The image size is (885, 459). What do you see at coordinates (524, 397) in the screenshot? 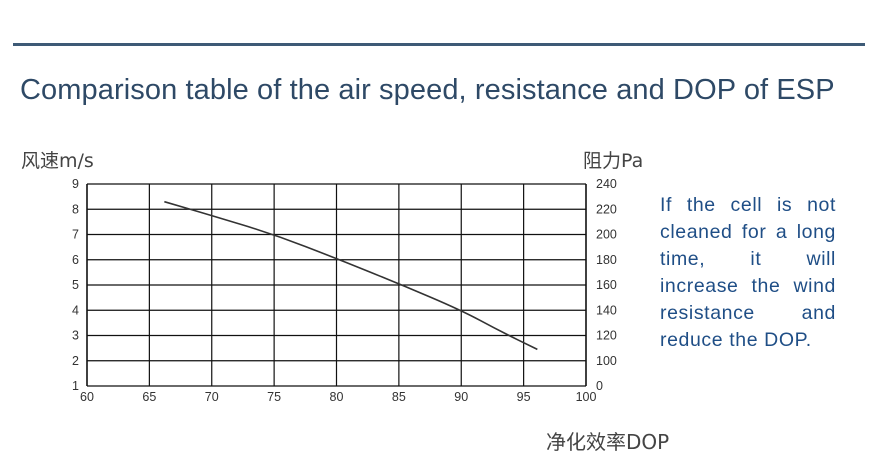
I see `x-tick-label: 95` at bounding box center [524, 397].